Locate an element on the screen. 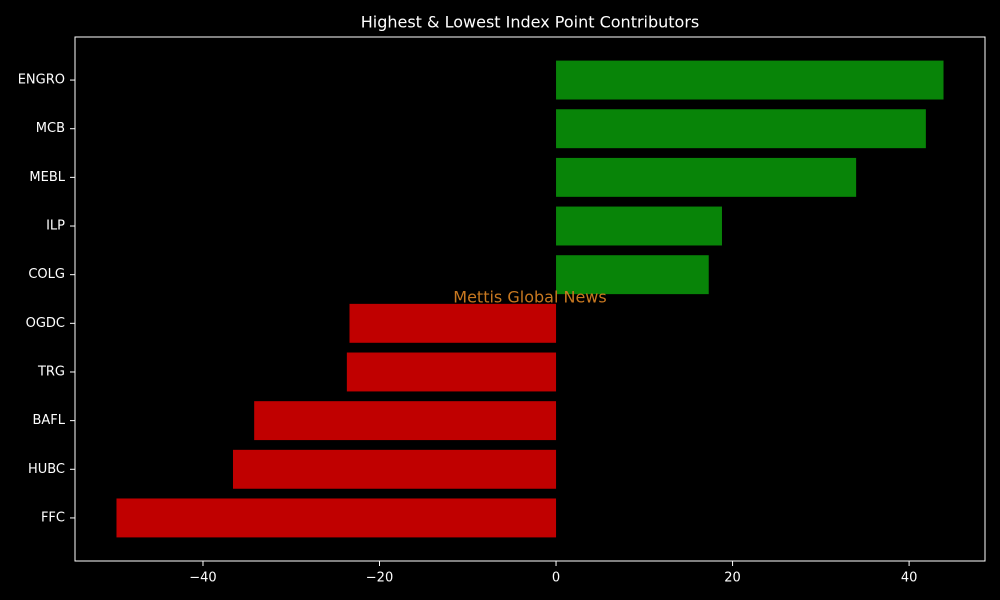 Image resolution: width=1000 pixels, height=600 pixels. watermark: Mettis Global News is located at coordinates (529, 297).